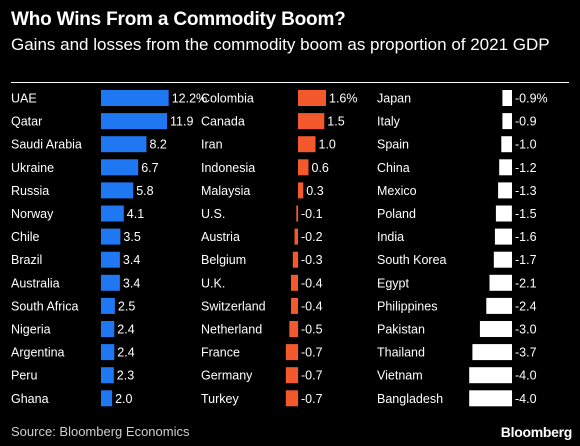  I want to click on data-label: -0.9, so click(526, 122).